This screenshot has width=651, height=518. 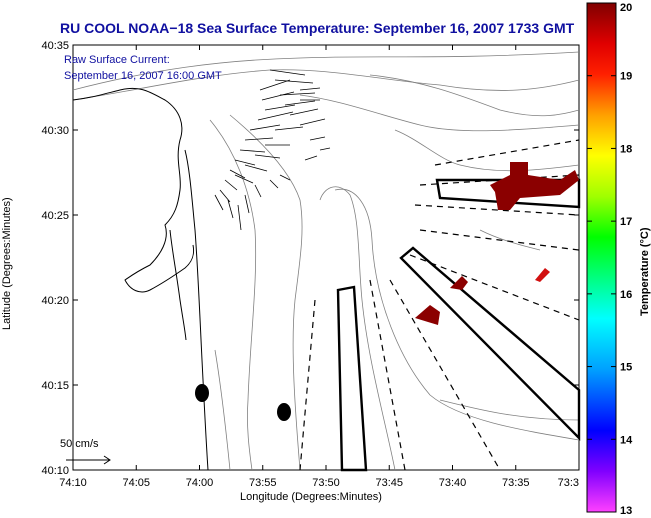 What do you see at coordinates (626, 295) in the screenshot?
I see `colorbar-tick-label: 16` at bounding box center [626, 295].